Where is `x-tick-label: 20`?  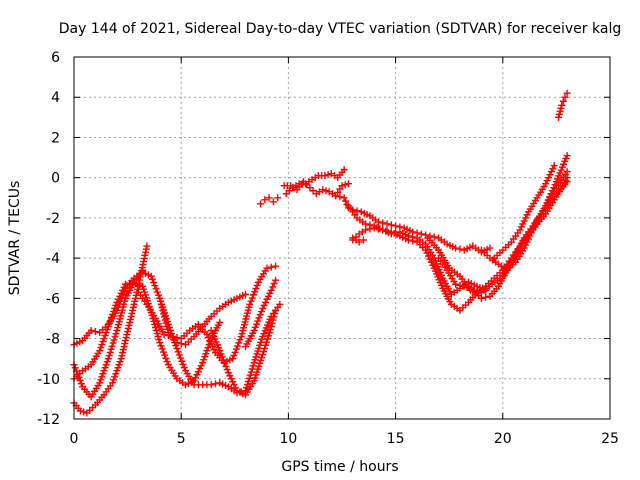 x-tick-label: 20 is located at coordinates (503, 439).